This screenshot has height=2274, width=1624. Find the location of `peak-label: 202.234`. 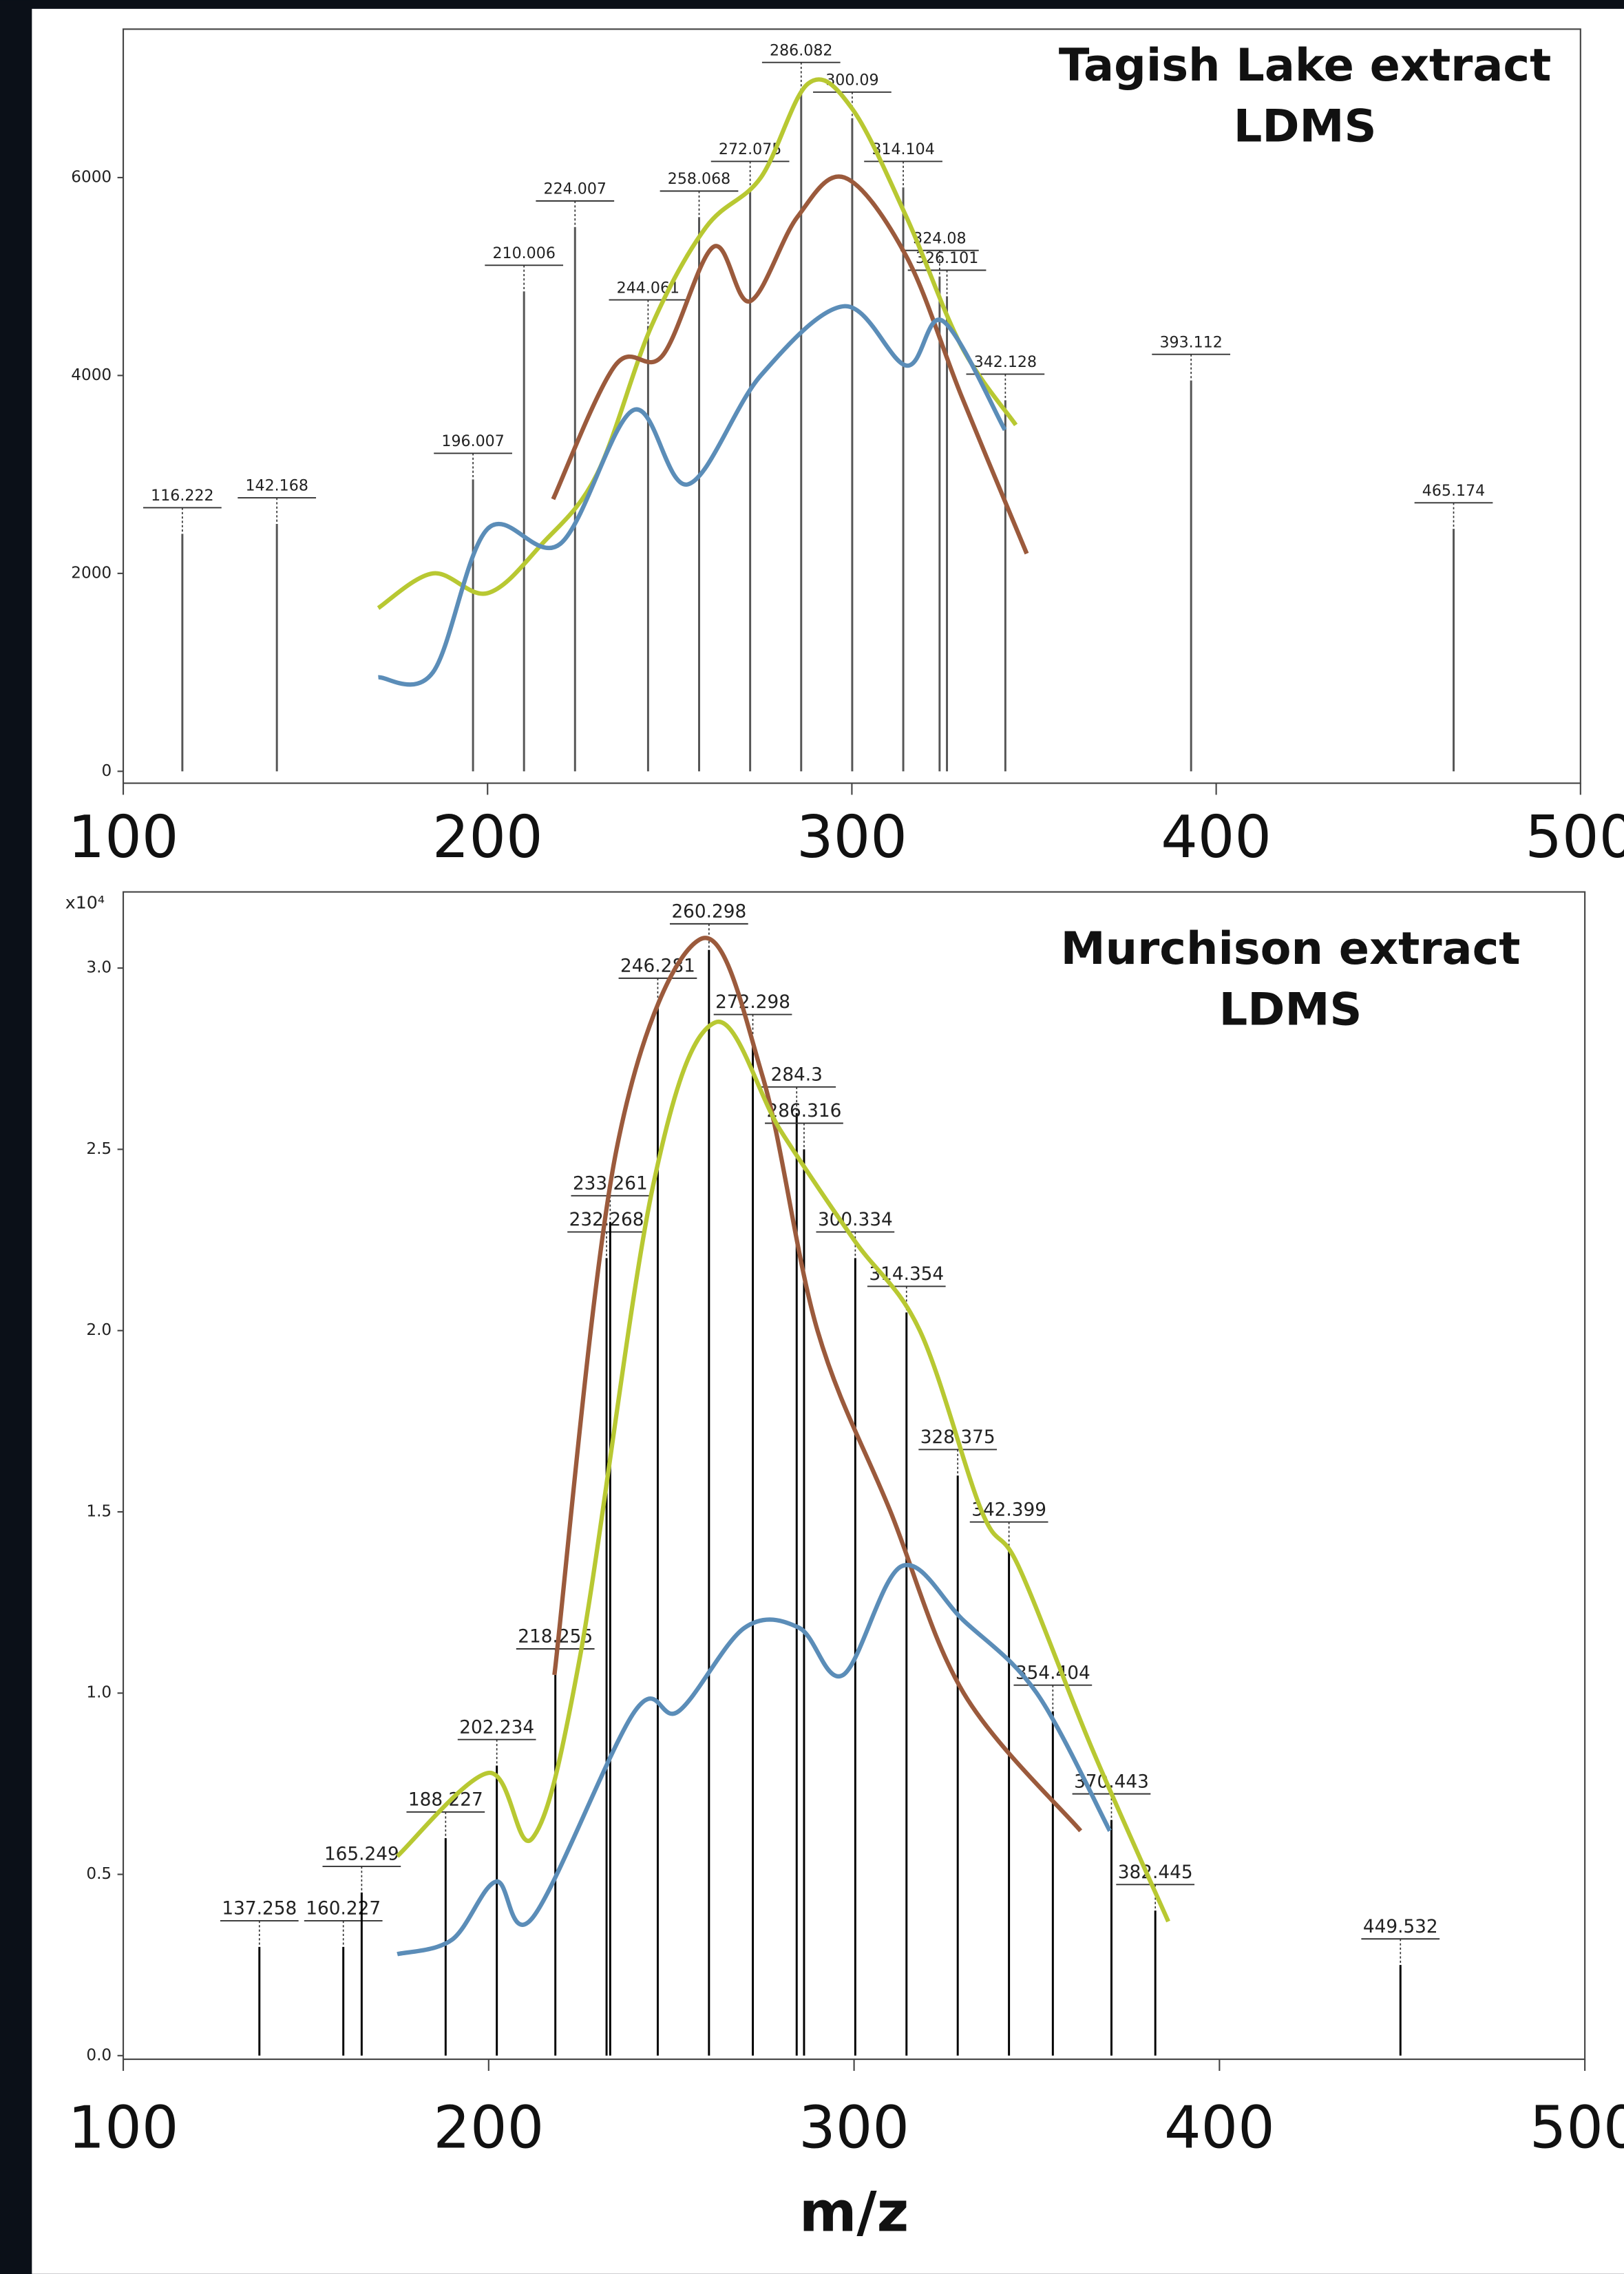

peak-label: 202.234 is located at coordinates (497, 1727).